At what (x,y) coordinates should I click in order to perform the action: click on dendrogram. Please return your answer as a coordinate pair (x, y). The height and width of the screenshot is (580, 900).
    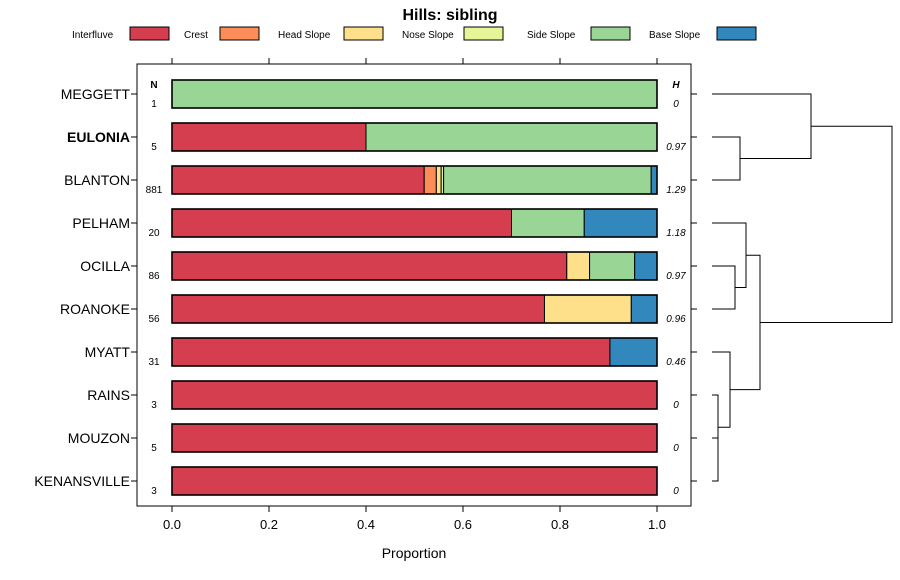
    Looking at the image, I should click on (802, 287).